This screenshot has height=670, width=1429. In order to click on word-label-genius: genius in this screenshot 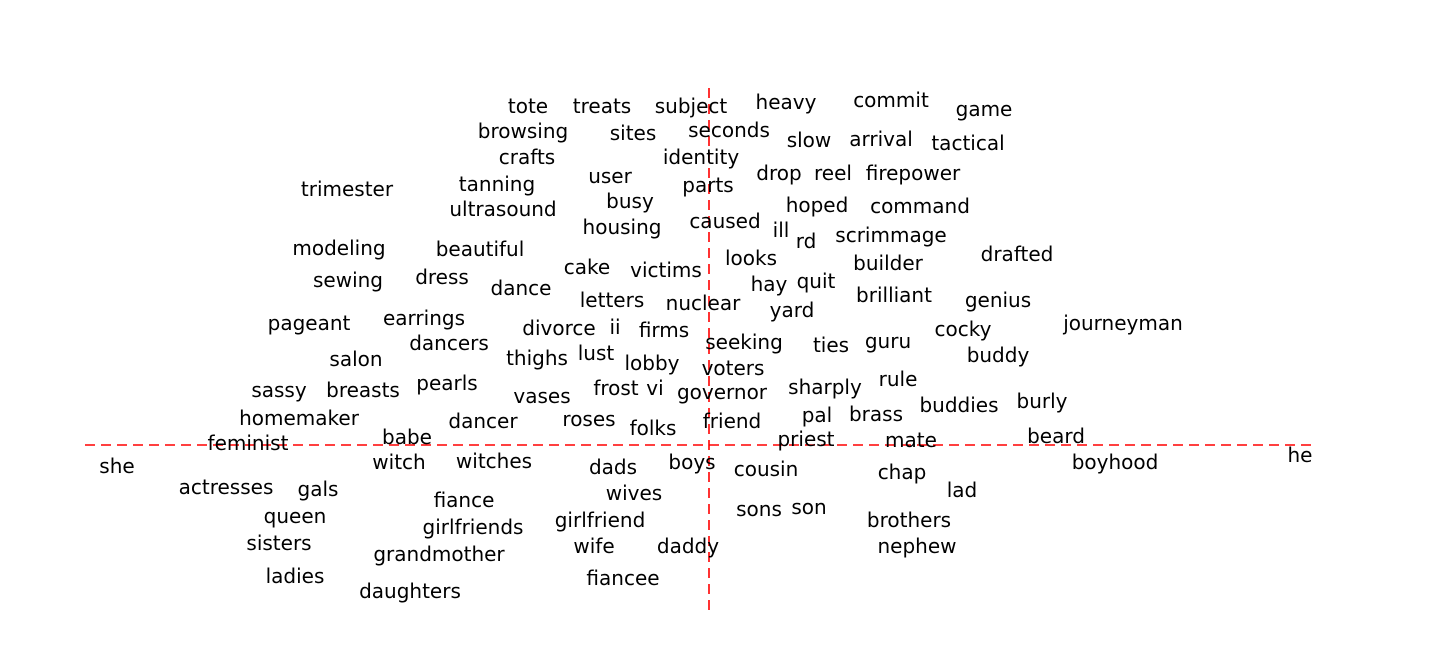, I will do `click(998, 300)`.